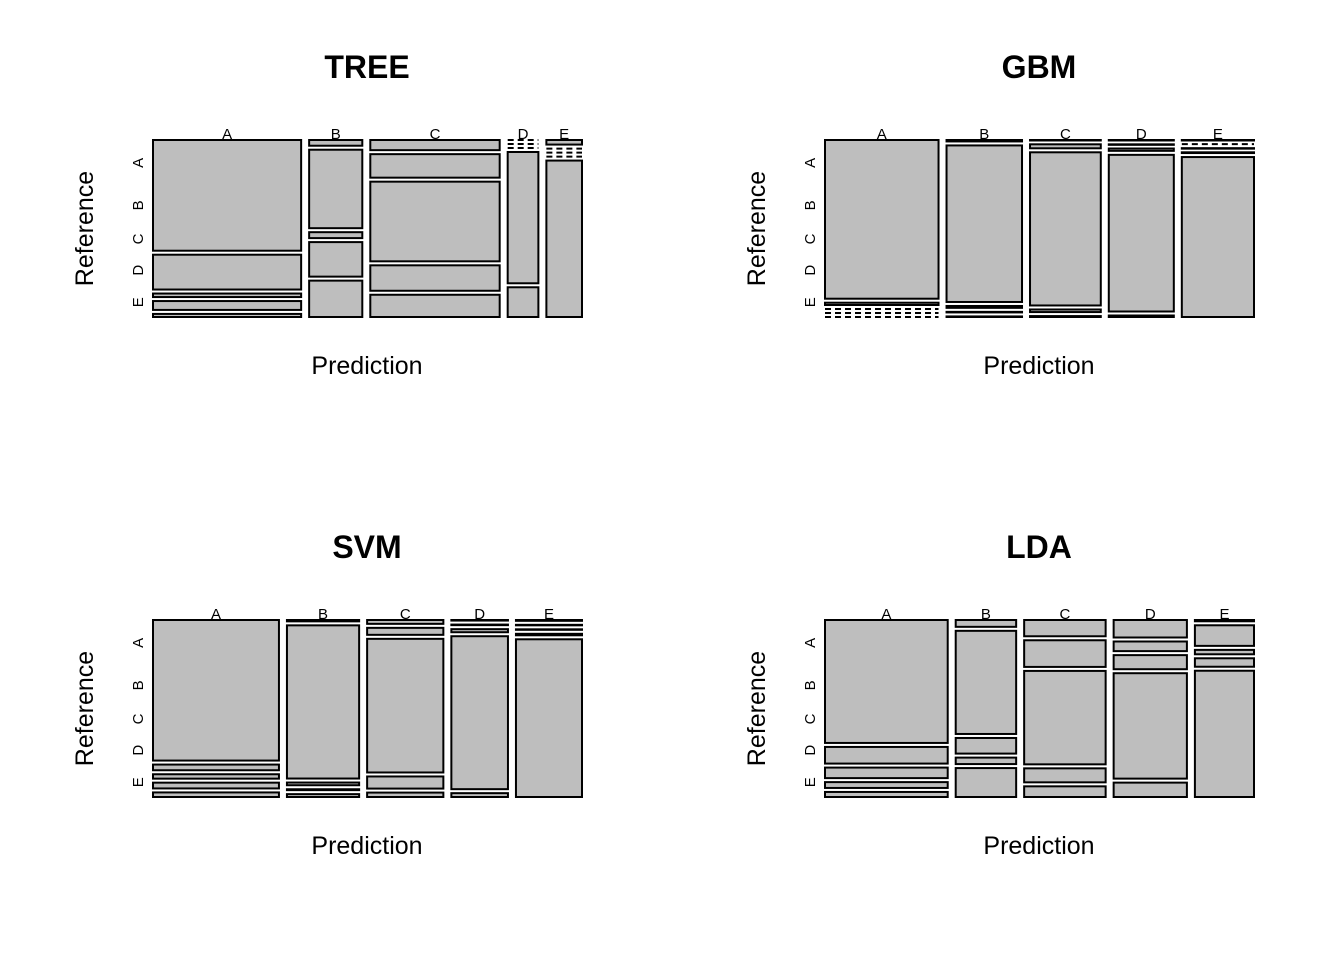 This screenshot has height=960, width=1344. Describe the element at coordinates (1039, 67) in the screenshot. I see `panel-title: GBM` at that location.